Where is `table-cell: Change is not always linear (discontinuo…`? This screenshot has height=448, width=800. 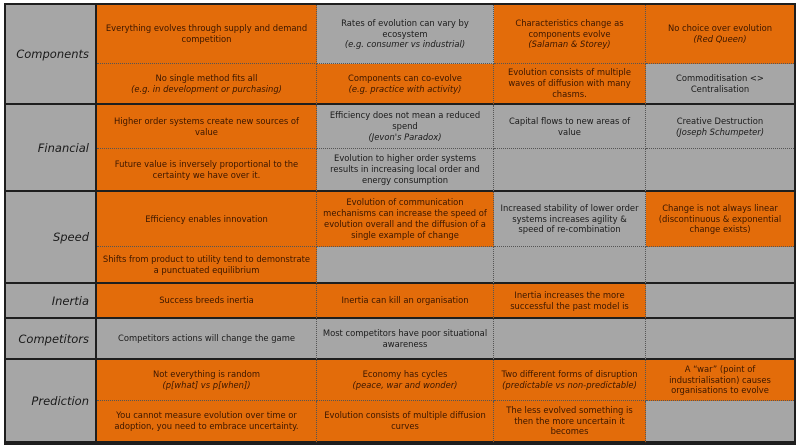 table-cell: Change is not always linear (discontinuo… is located at coordinates (720, 219).